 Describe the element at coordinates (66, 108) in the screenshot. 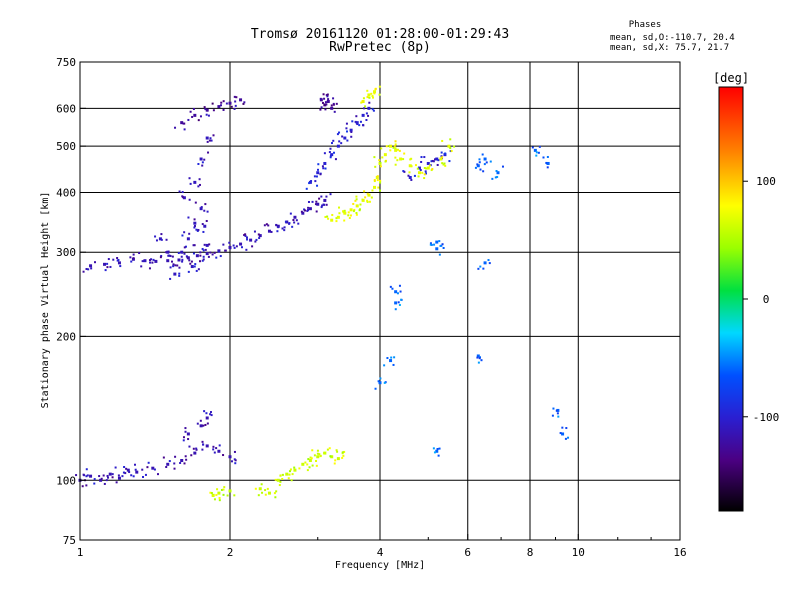

I see `y-tick-label: 600` at that location.